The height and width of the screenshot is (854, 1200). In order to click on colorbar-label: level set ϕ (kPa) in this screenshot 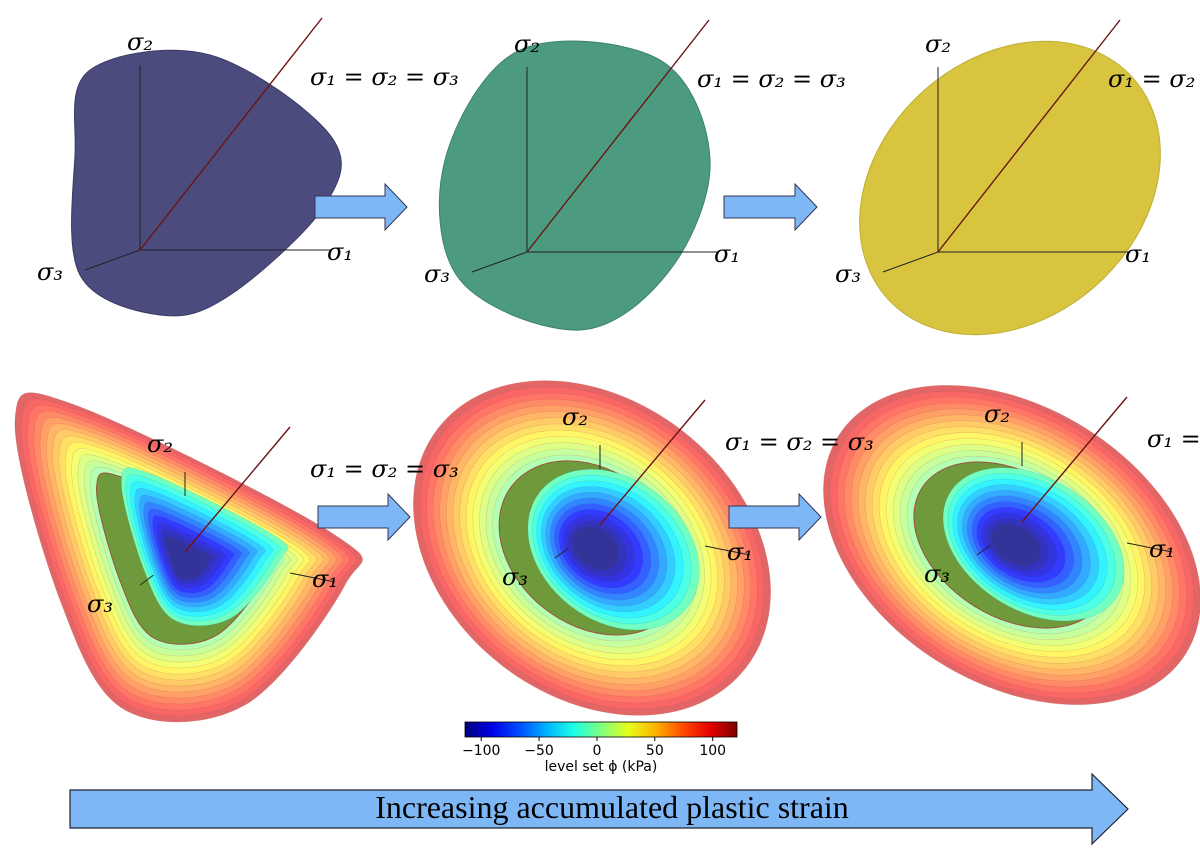, I will do `click(601, 767)`.